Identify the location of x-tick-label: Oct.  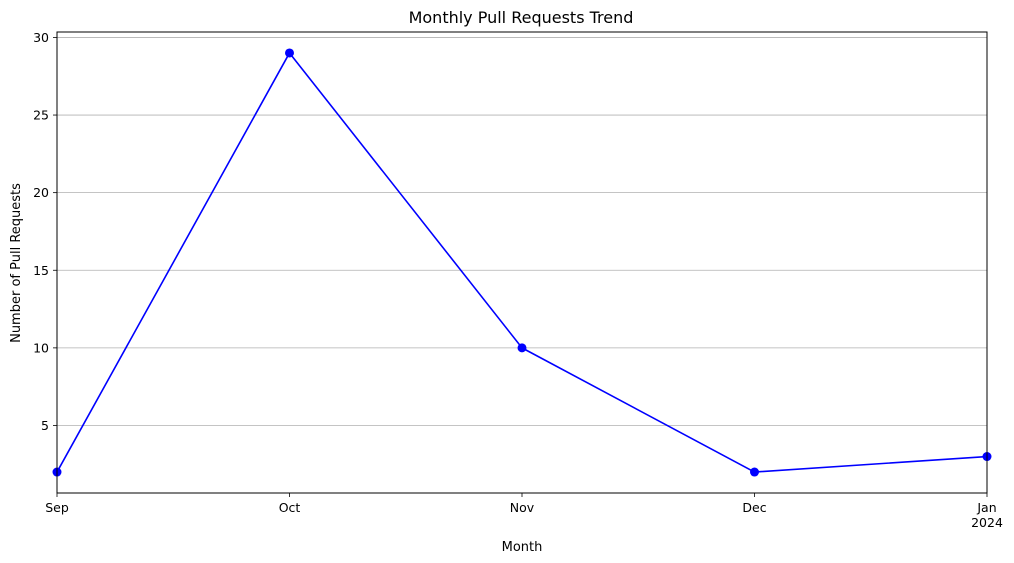
(290, 507).